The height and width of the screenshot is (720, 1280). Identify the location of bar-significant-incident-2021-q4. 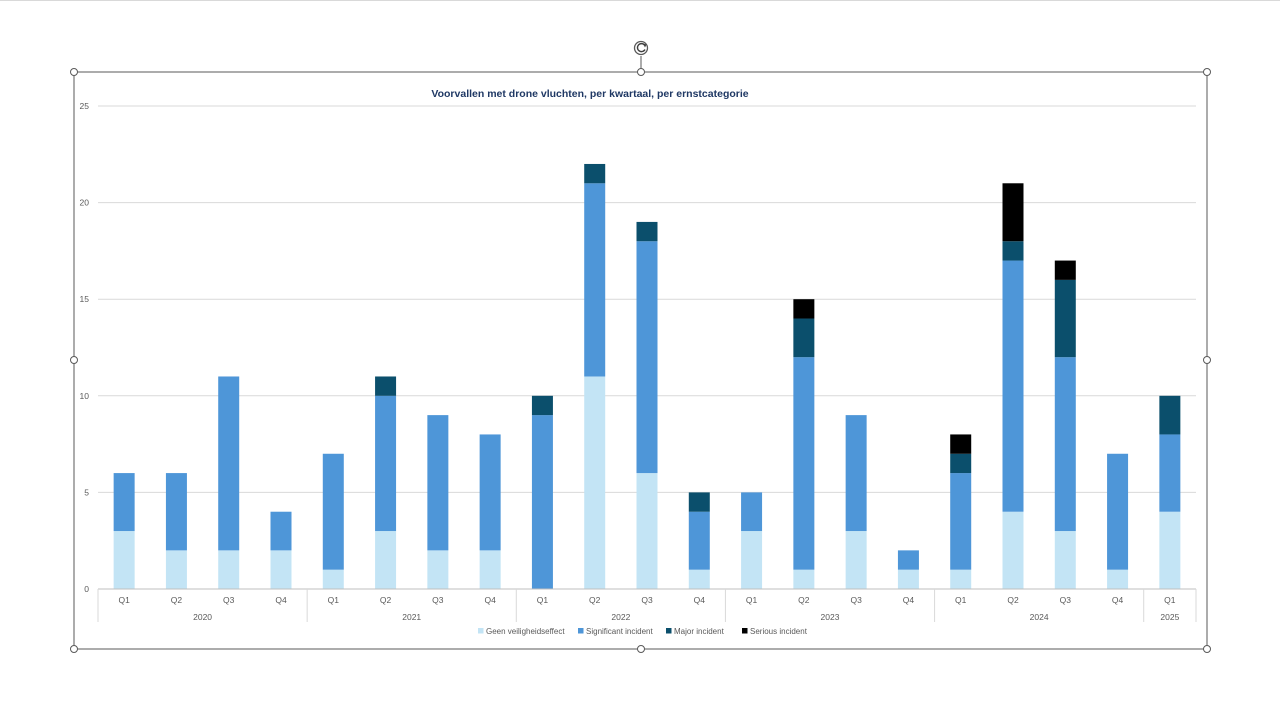
(490, 492).